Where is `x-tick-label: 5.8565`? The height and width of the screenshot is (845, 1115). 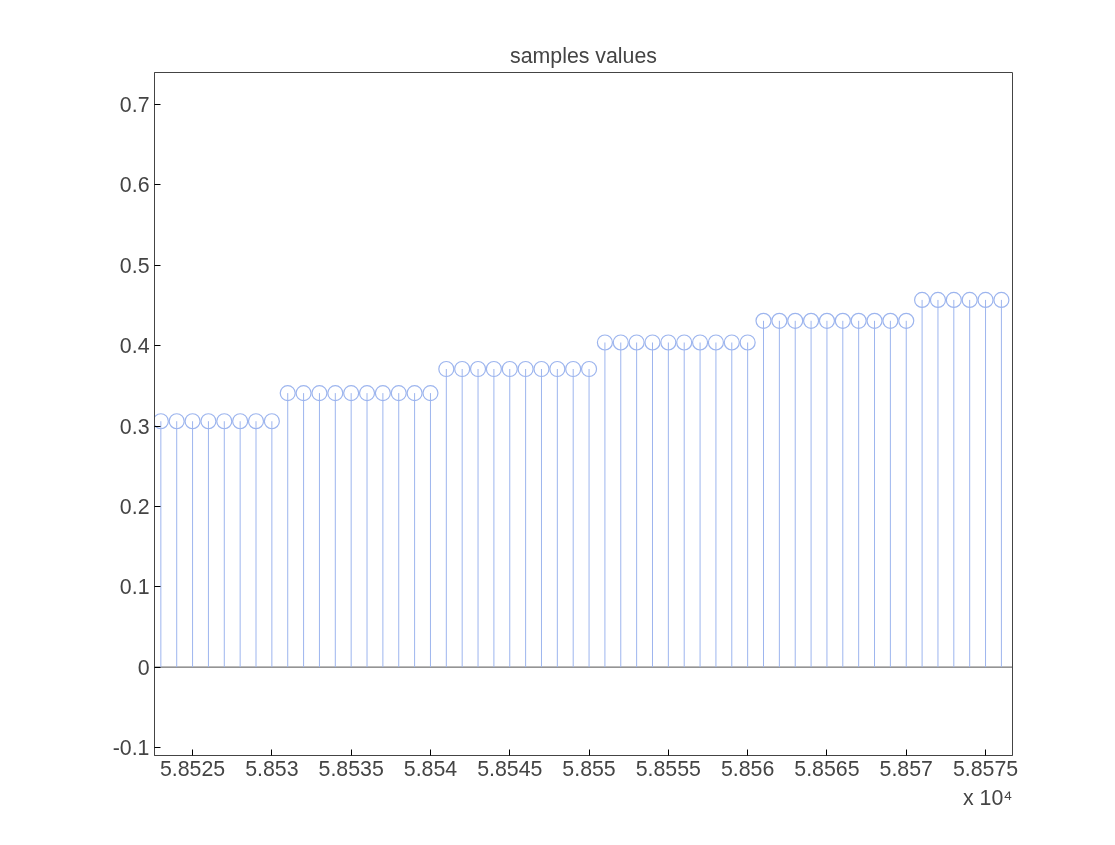
x-tick-label: 5.8565 is located at coordinates (827, 768).